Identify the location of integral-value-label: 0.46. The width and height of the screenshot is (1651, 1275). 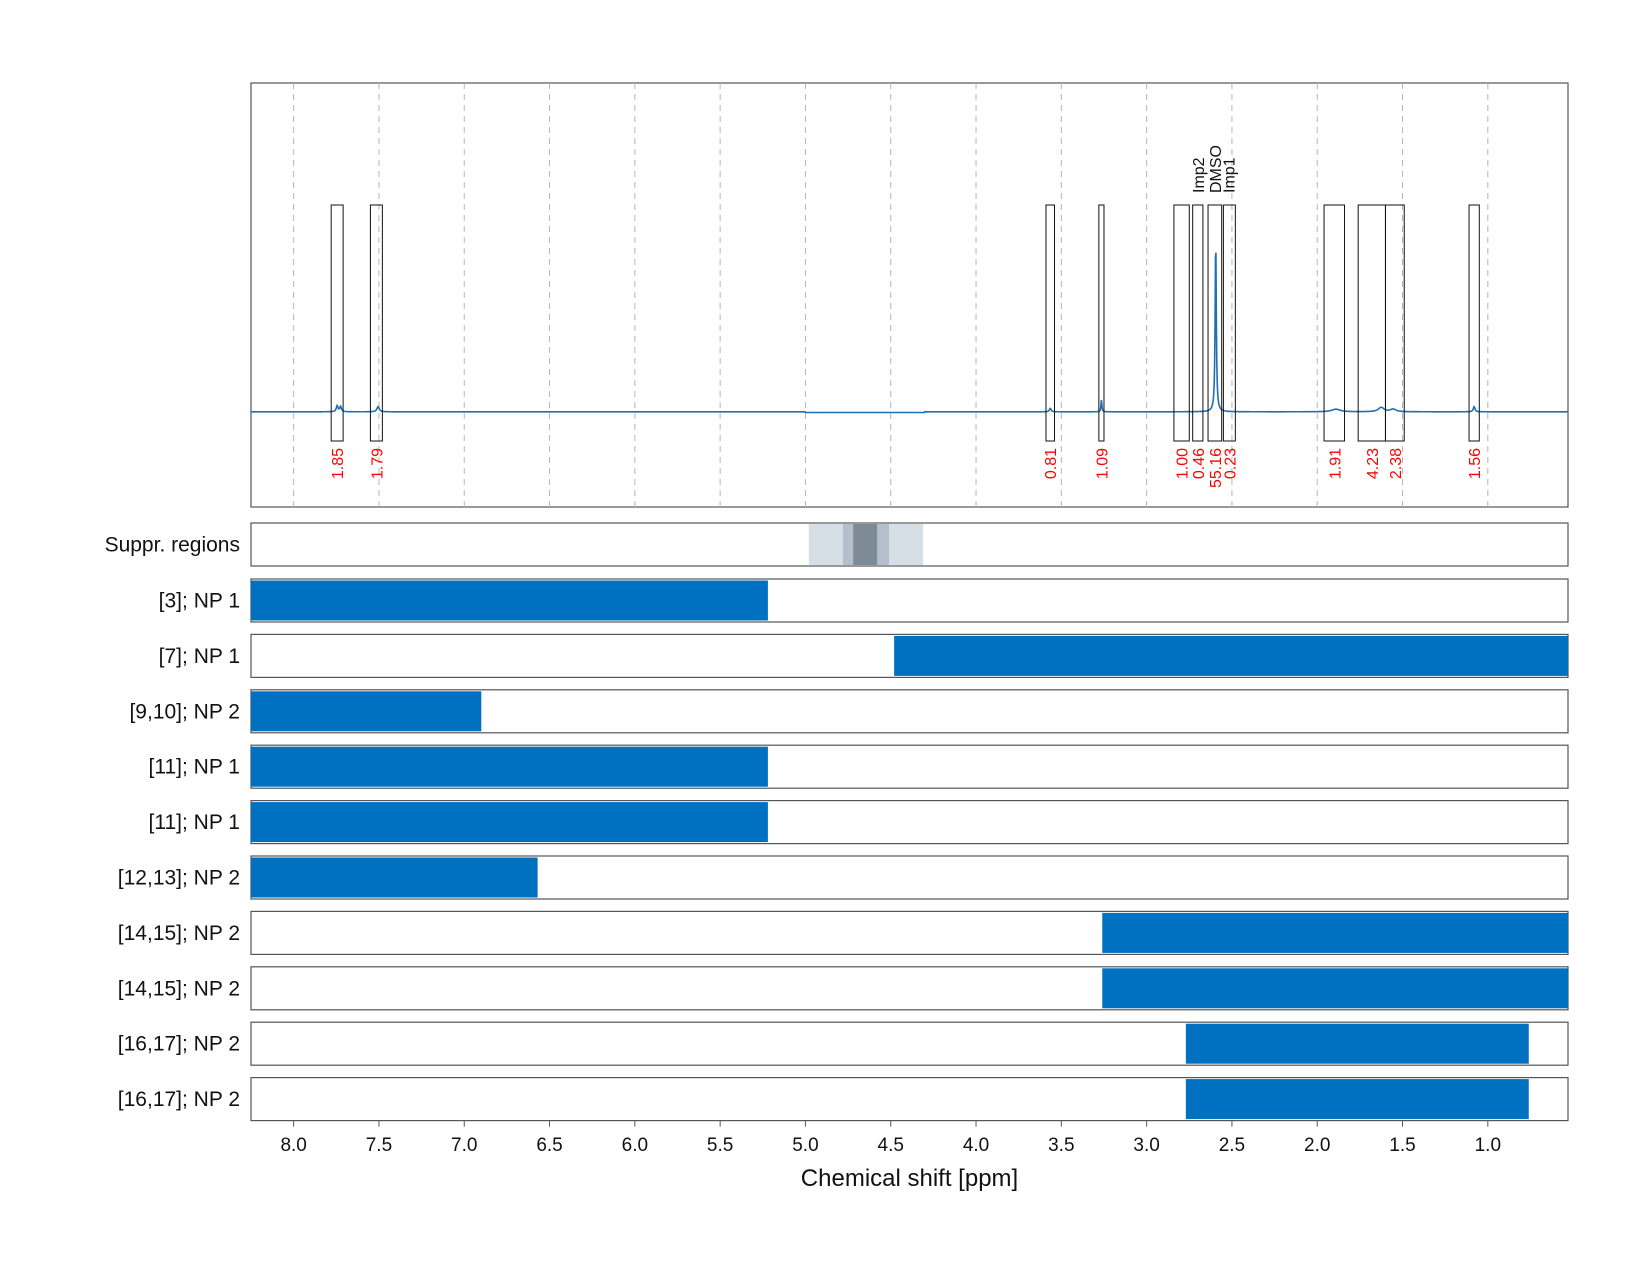
(1199, 463).